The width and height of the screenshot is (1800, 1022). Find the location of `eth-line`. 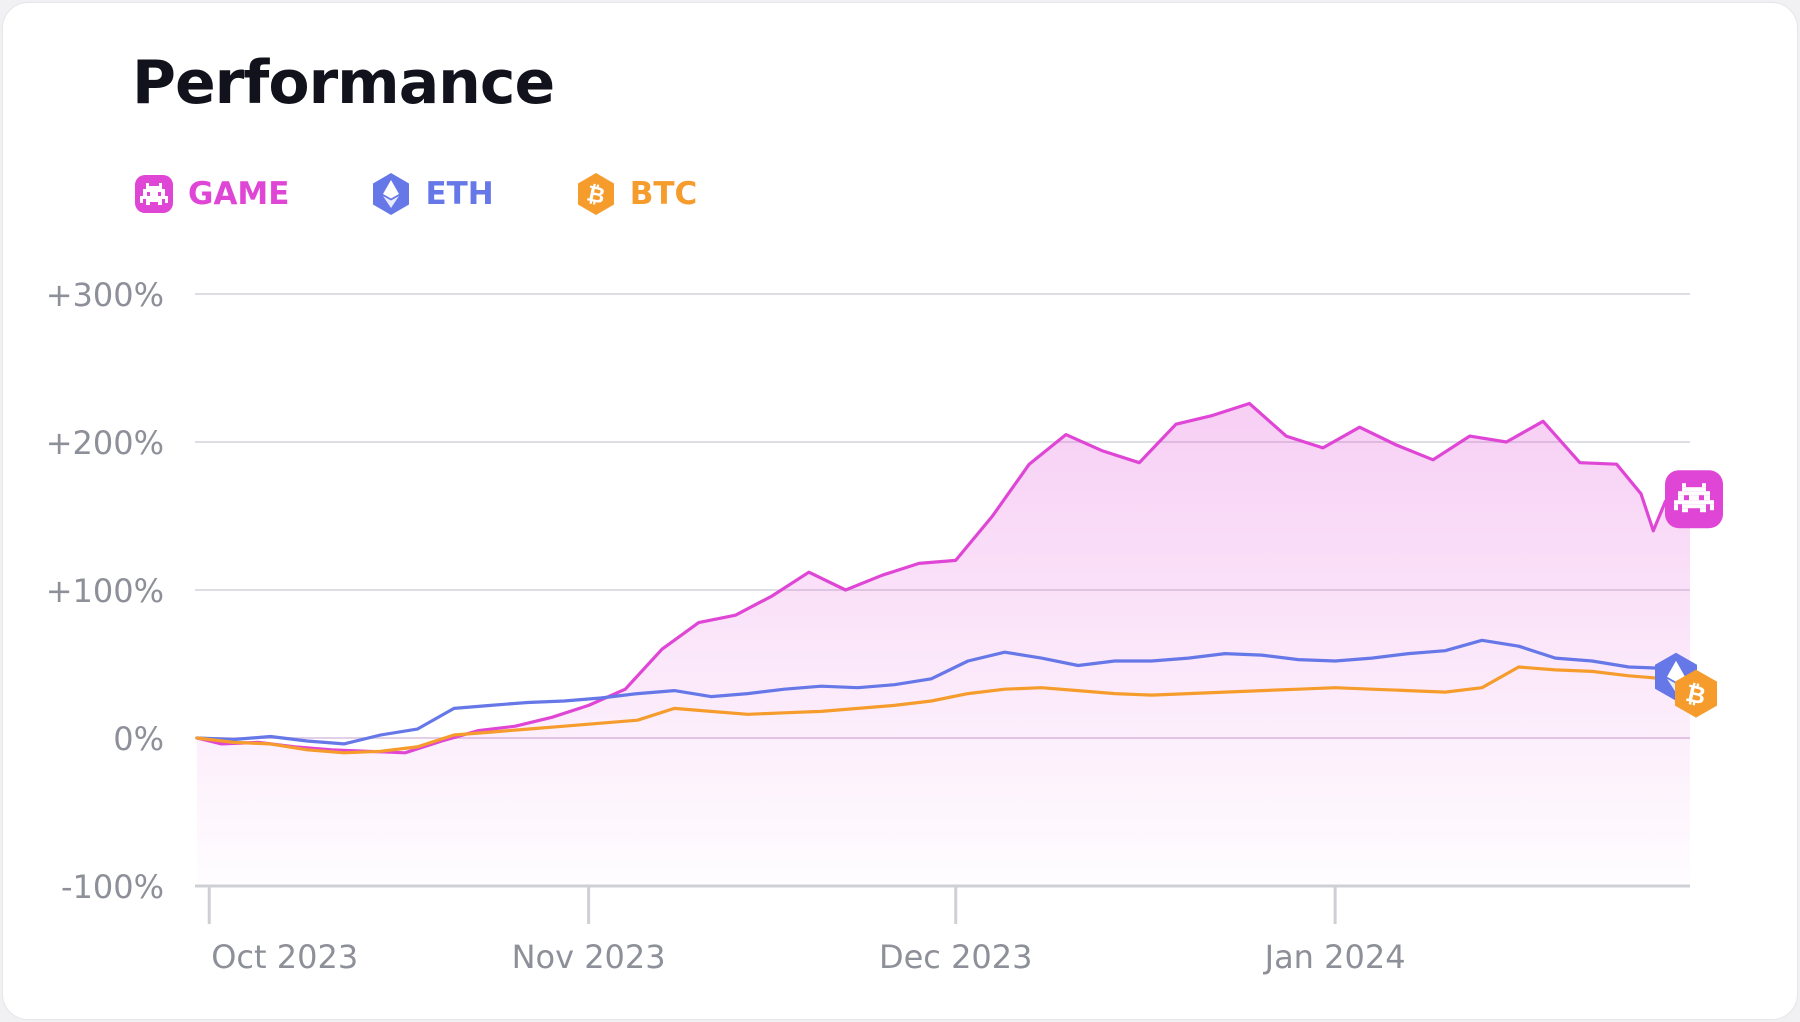

eth-line is located at coordinates (943, 692).